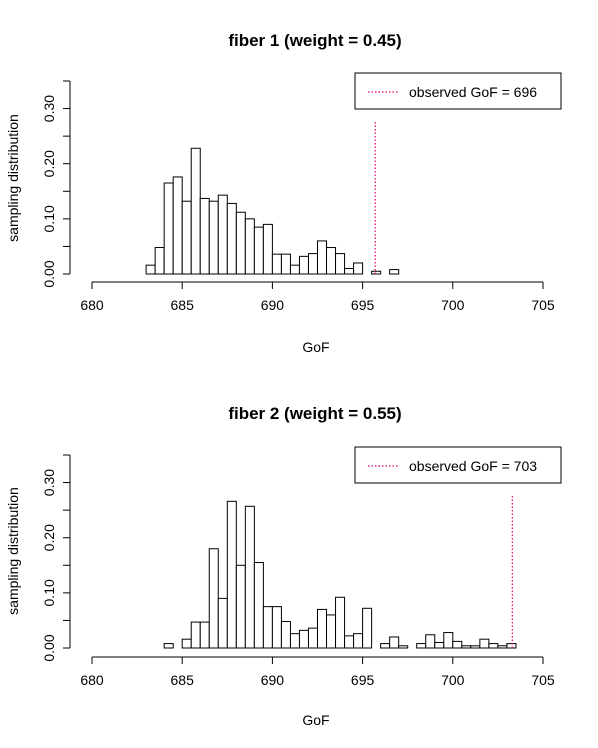 This screenshot has width=598, height=748. What do you see at coordinates (314, 40) in the screenshot?
I see `chart-title: fiber 1 (weight = 0.45)` at bounding box center [314, 40].